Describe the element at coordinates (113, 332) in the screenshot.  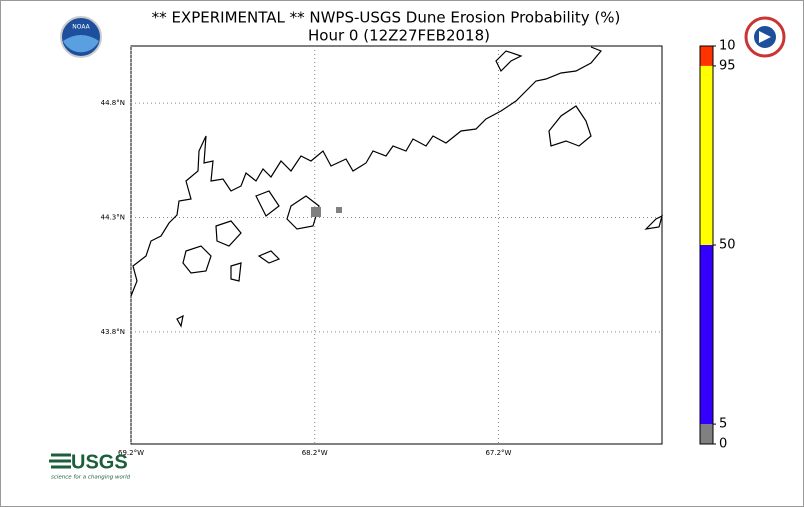
I see `lat-label: 43.8°N` at that location.